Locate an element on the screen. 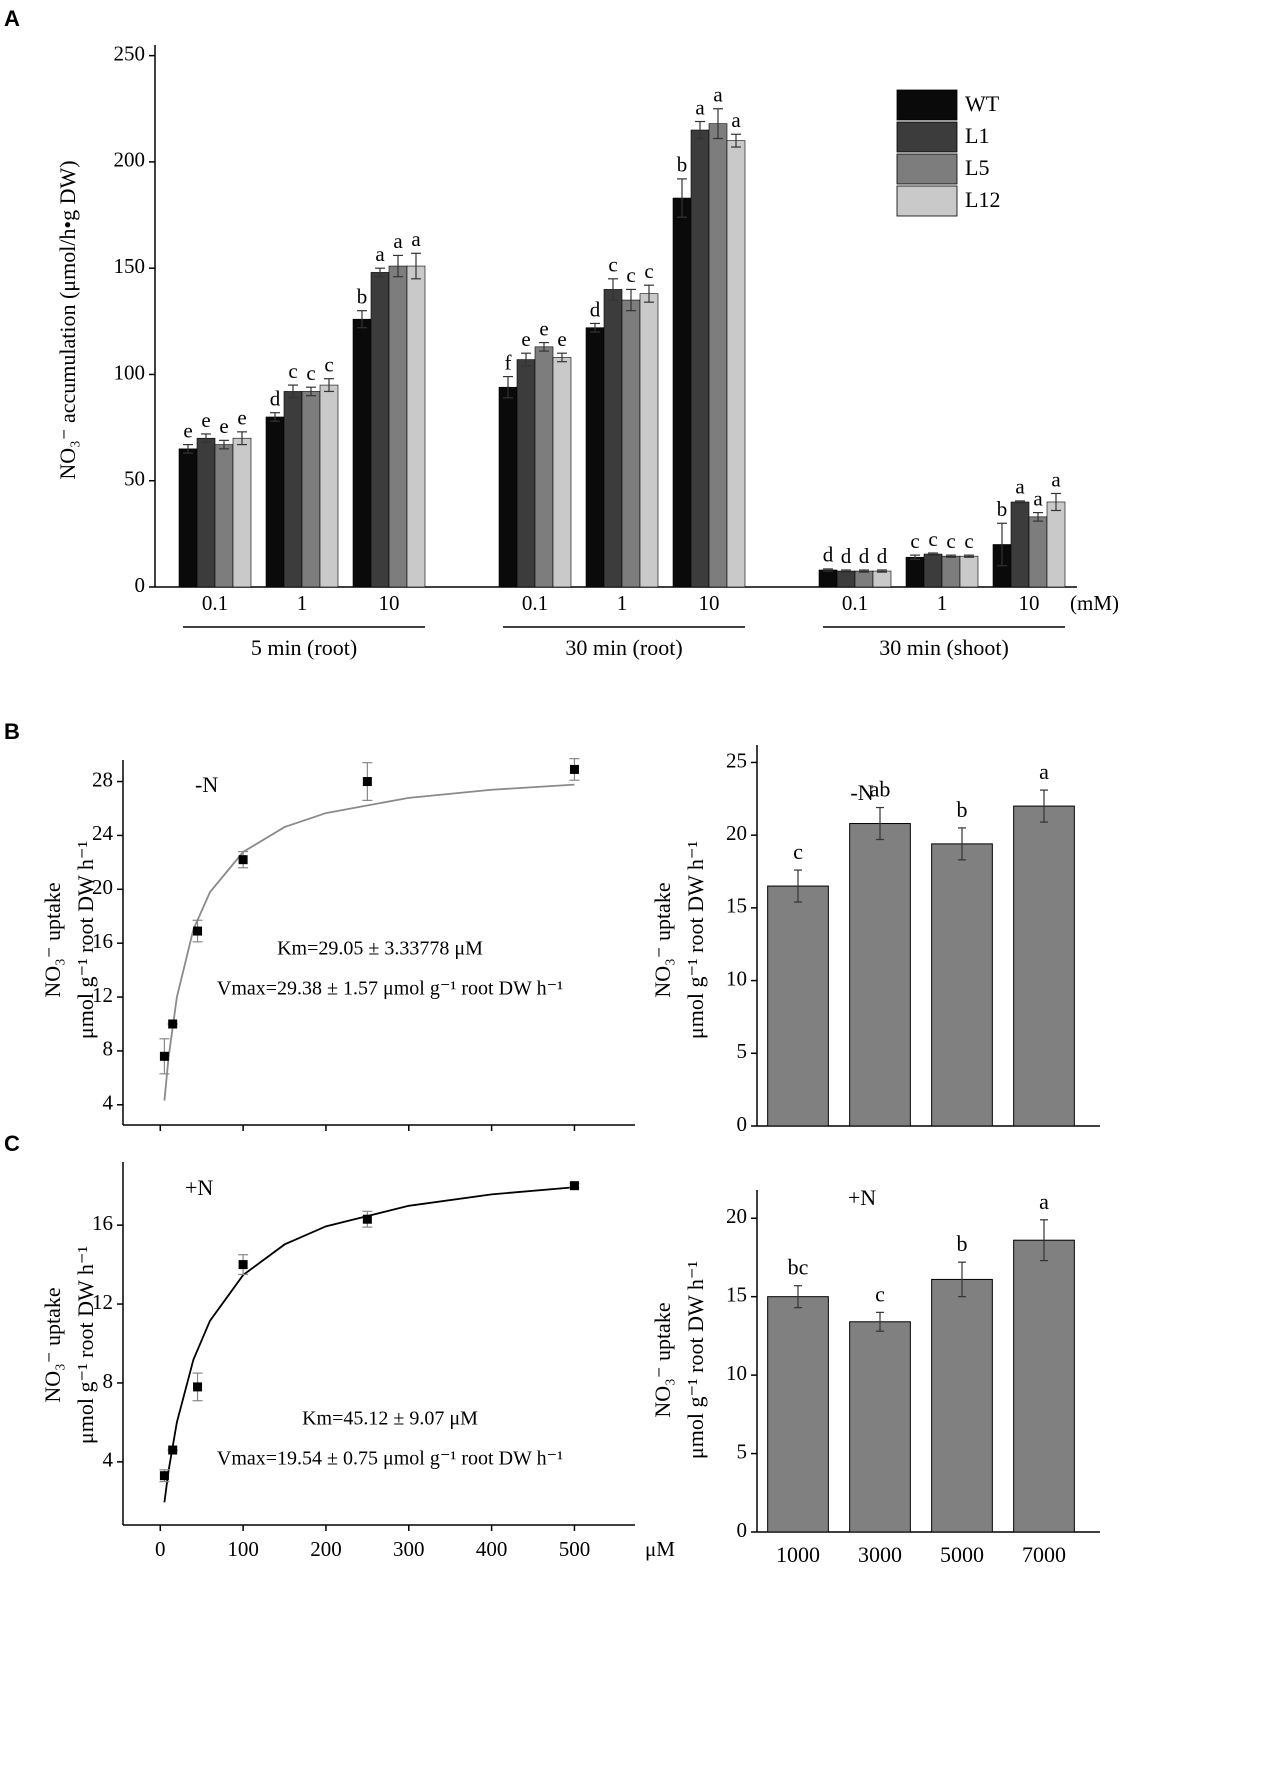  legend-label: WT is located at coordinates (982, 103).